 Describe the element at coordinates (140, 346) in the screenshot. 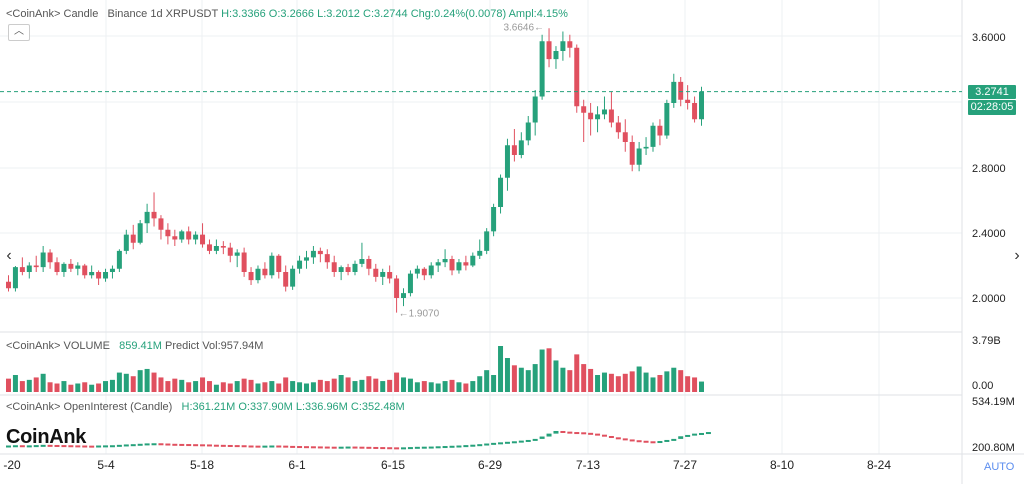

I see `volume-value: 859.41M` at that location.